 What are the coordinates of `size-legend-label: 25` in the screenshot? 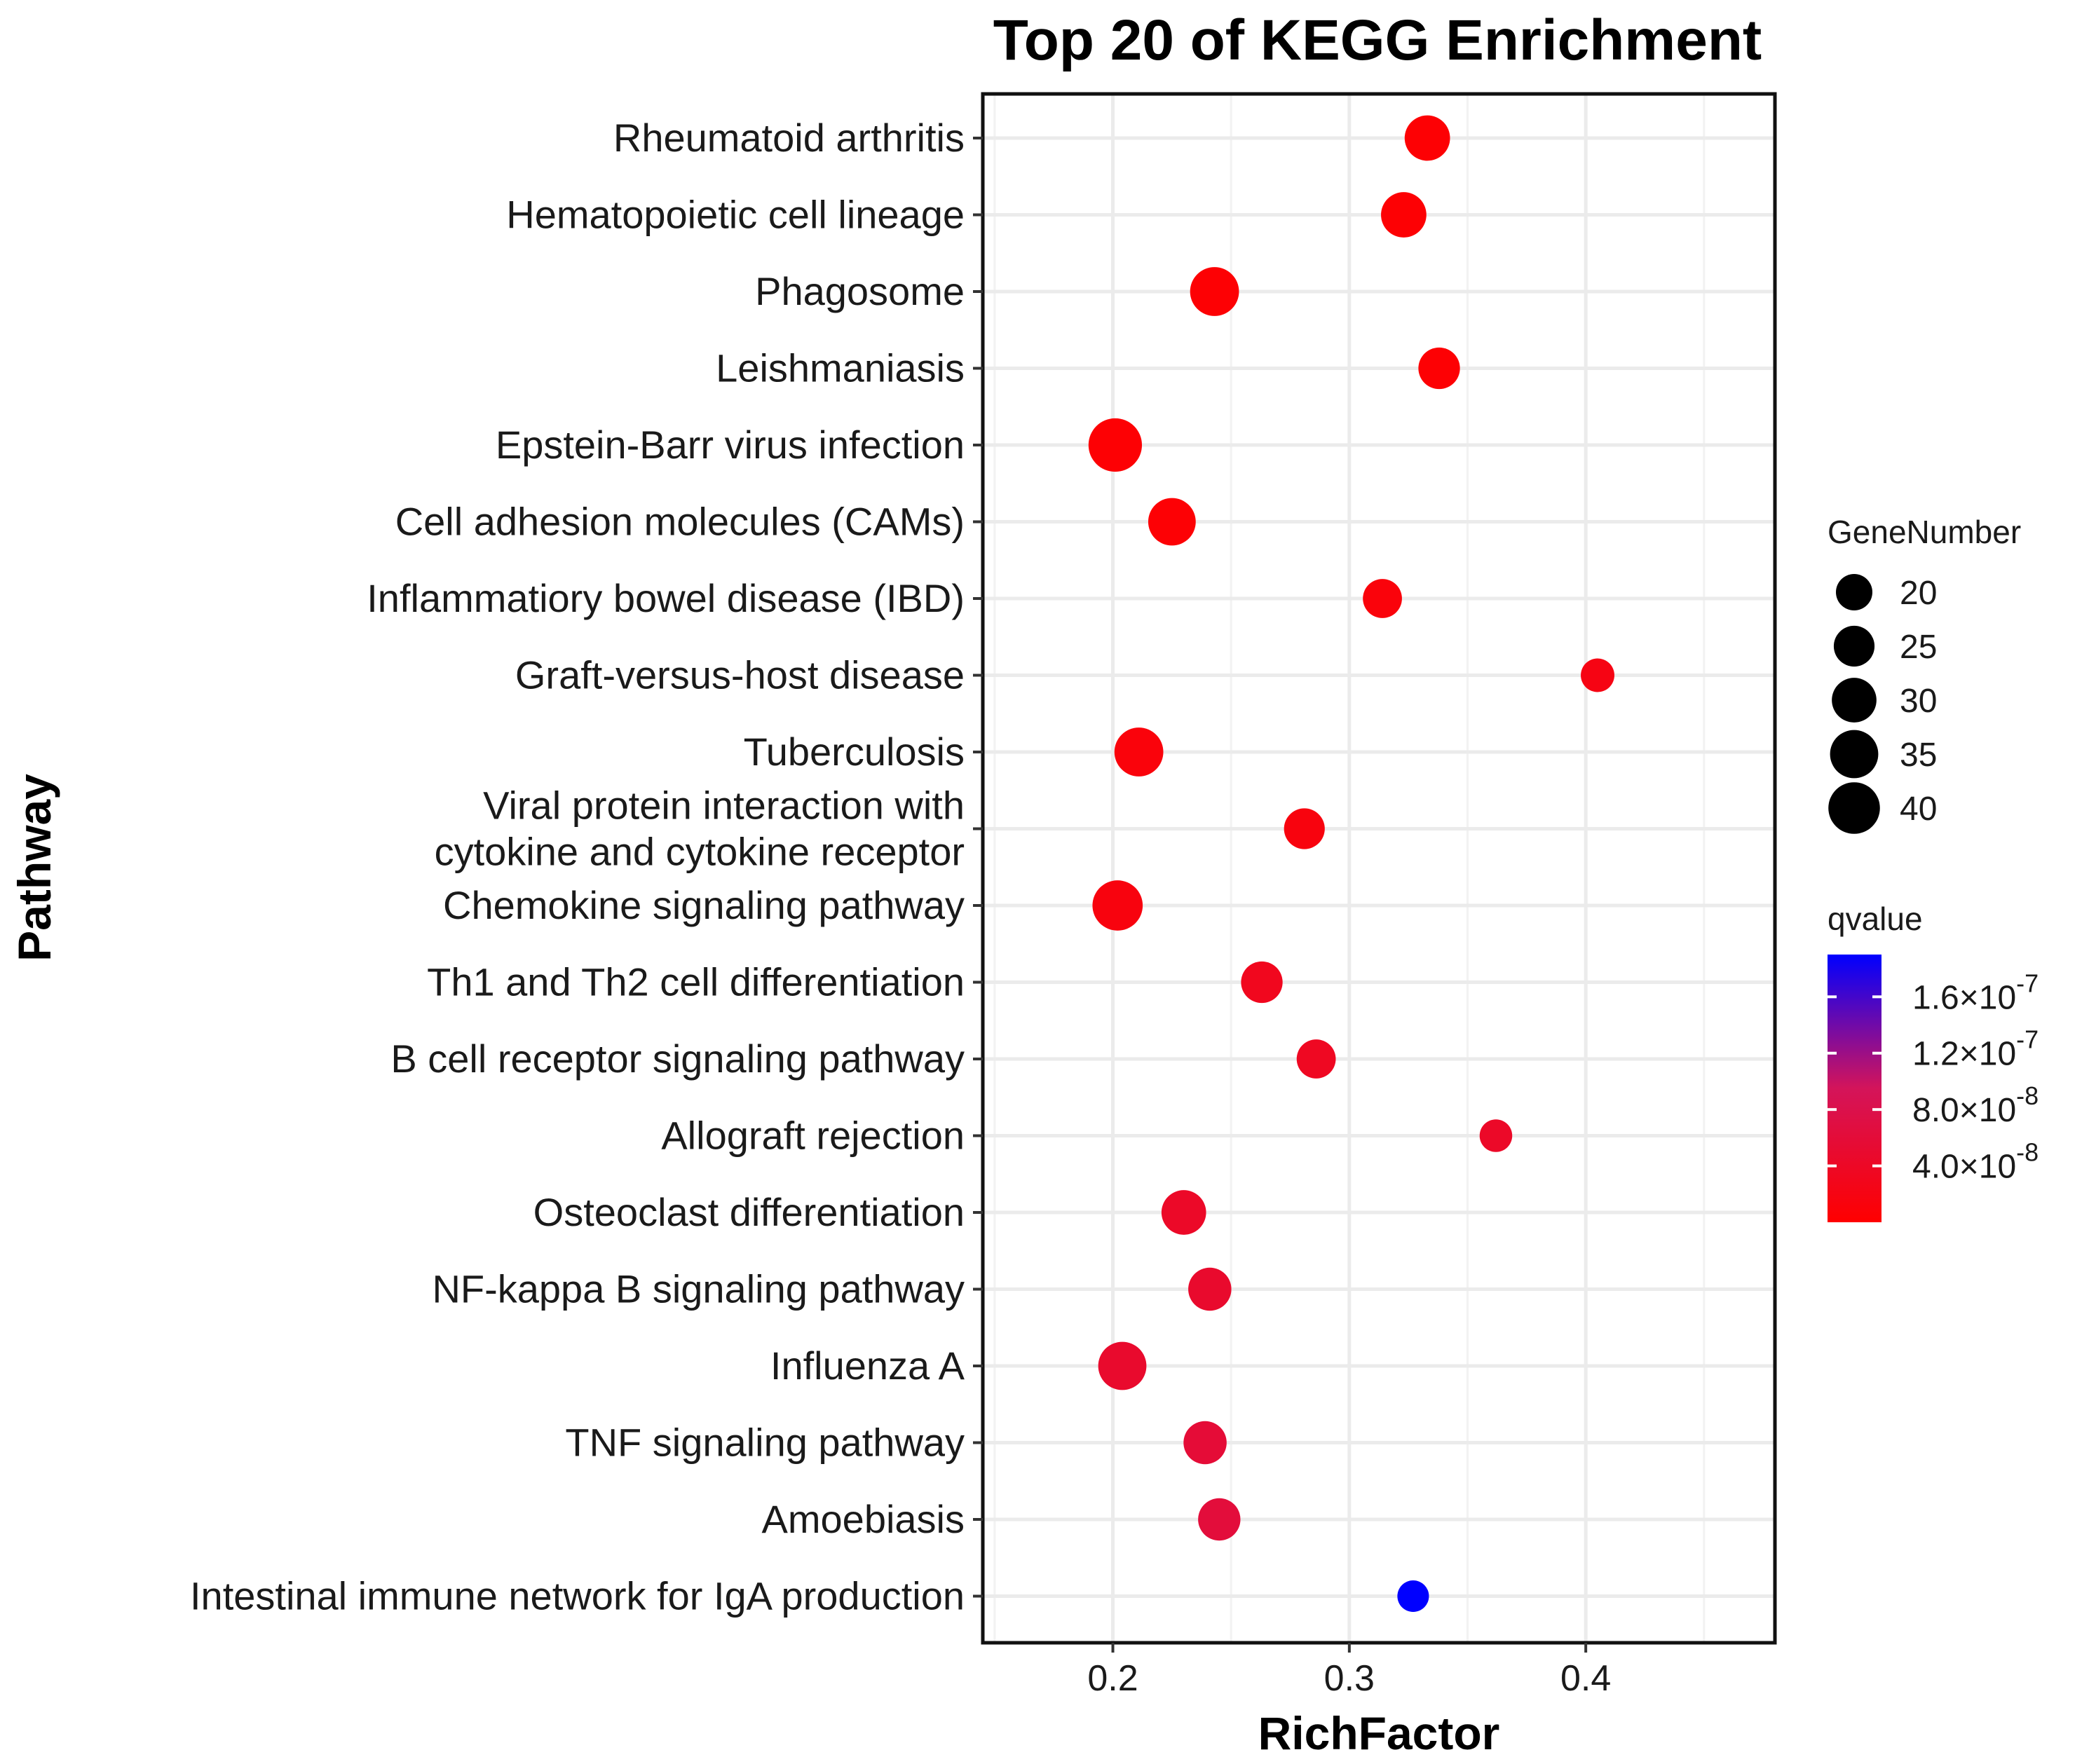 It's located at (1918, 647).